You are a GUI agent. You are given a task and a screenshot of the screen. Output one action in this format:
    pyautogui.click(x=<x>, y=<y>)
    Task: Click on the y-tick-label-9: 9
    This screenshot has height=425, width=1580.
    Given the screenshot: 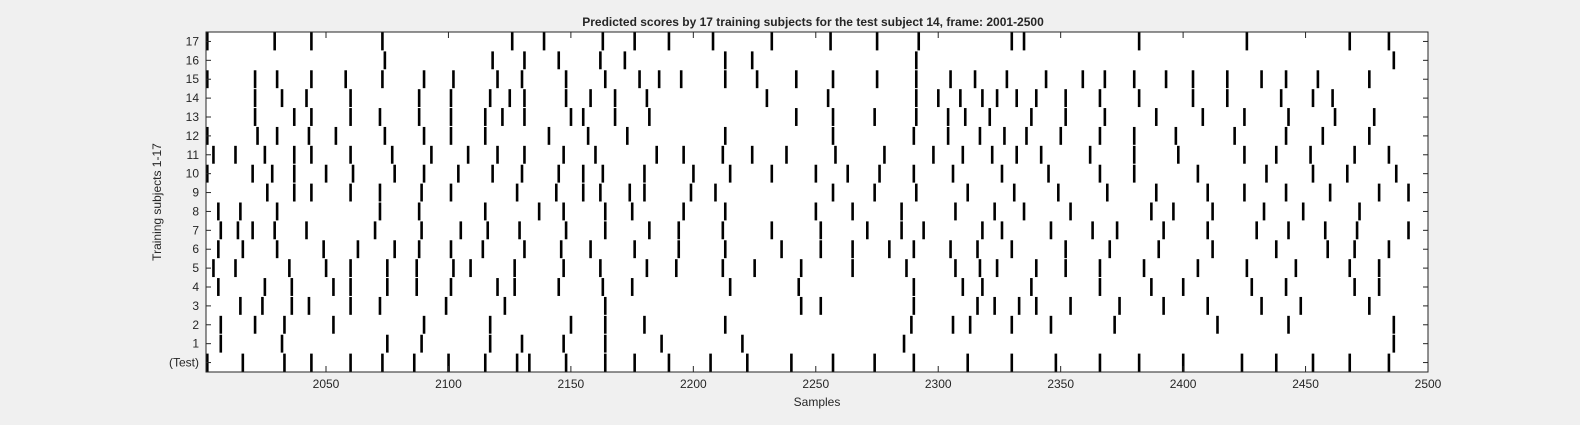 What is the action you would take?
    pyautogui.click(x=195, y=193)
    